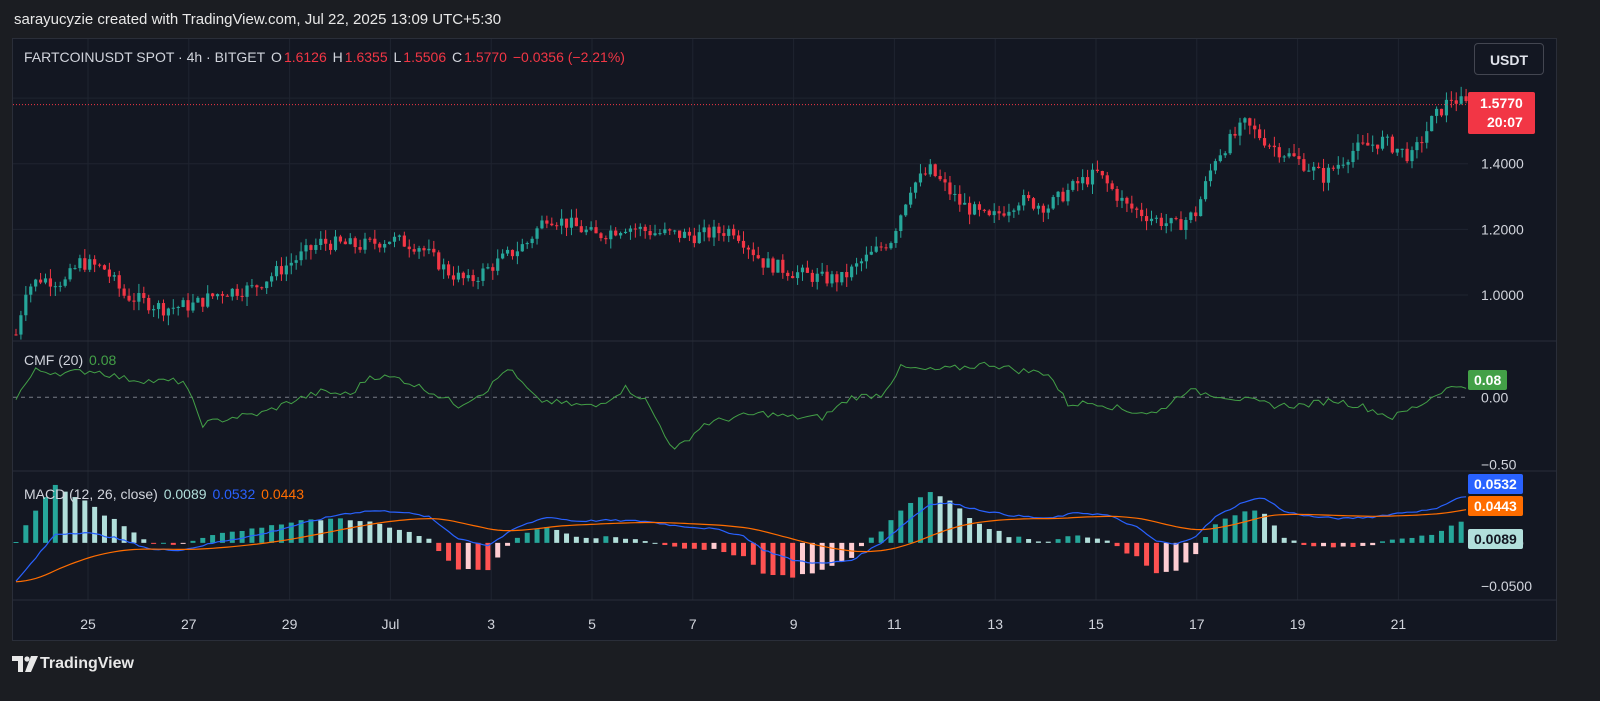  I want to click on close-value: 1.5770, so click(485, 57).